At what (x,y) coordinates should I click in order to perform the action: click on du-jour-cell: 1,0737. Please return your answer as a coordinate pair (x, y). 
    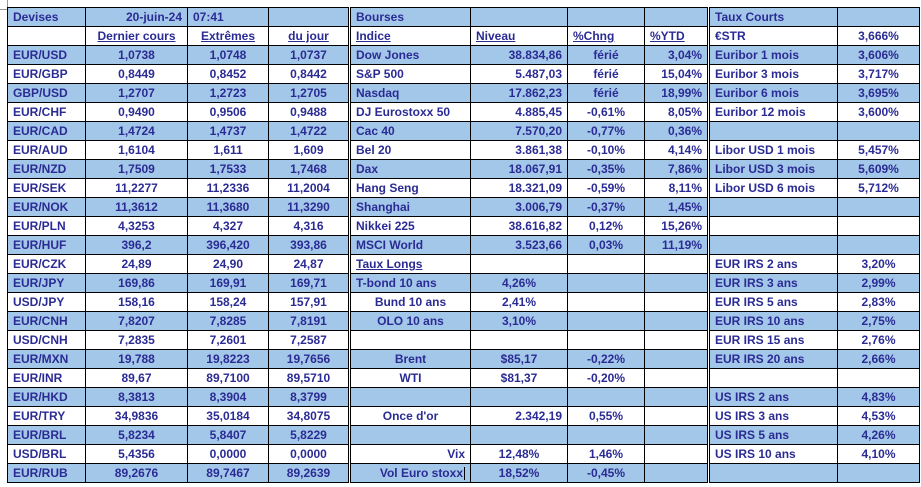
    Looking at the image, I should click on (308, 55).